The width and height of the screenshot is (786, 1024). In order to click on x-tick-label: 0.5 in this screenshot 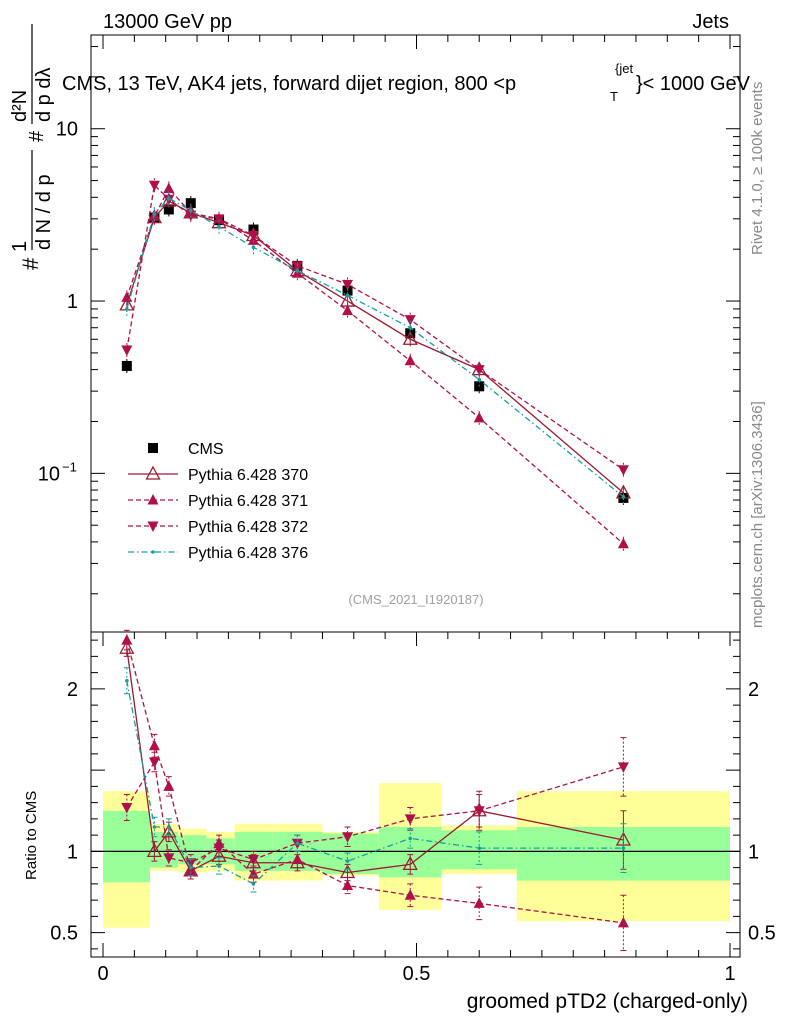, I will do `click(417, 974)`.